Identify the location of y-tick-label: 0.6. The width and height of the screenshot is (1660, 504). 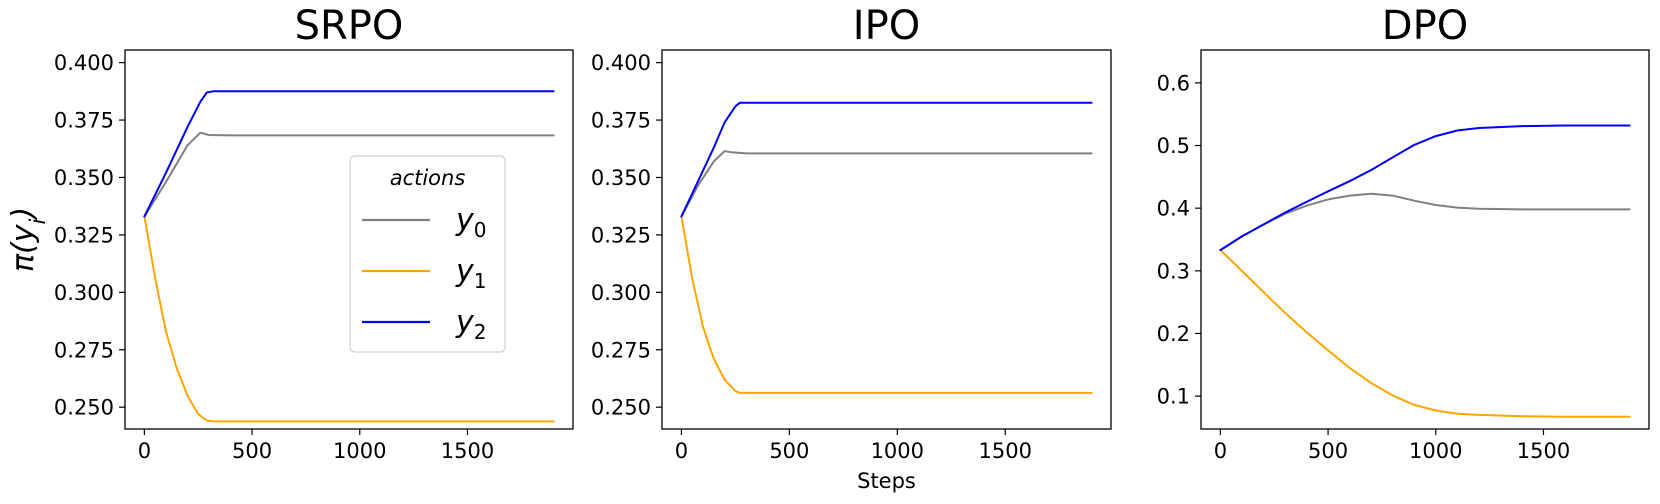
(1173, 83).